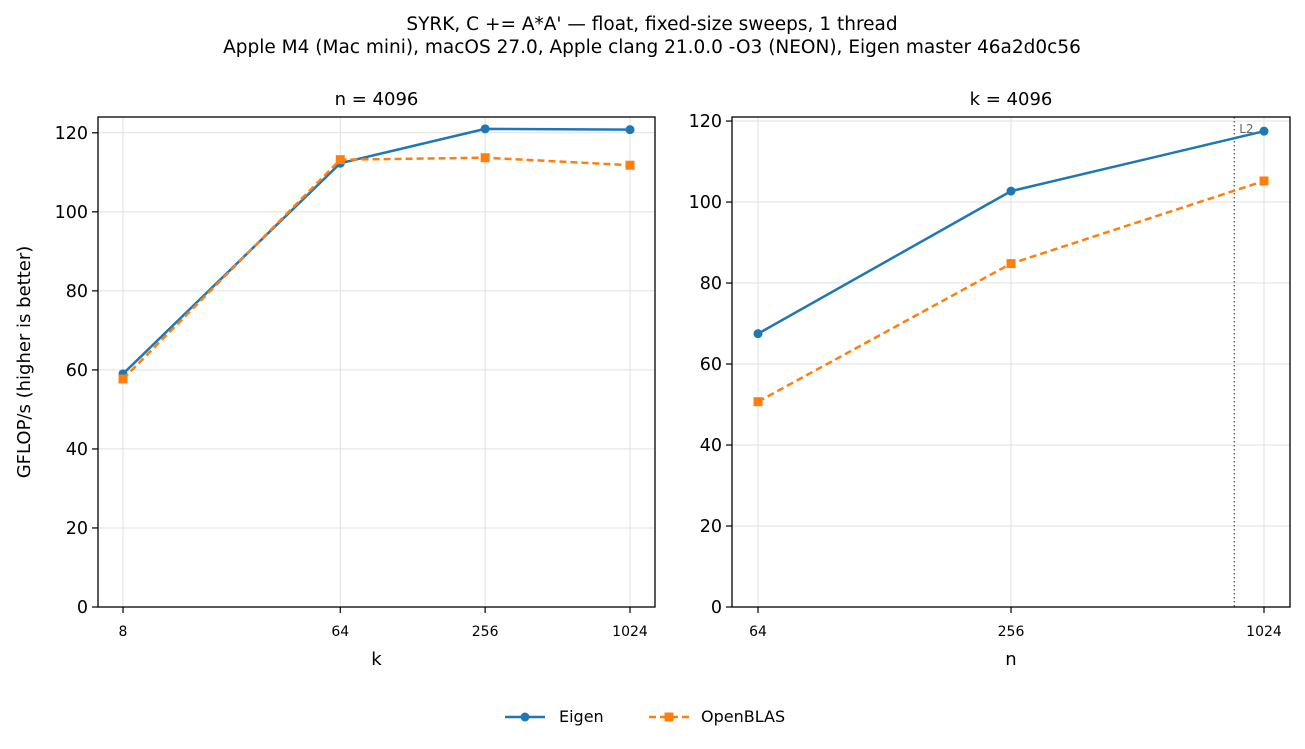  Describe the element at coordinates (376, 268) in the screenshot. I see `series-line-openblas` at that location.